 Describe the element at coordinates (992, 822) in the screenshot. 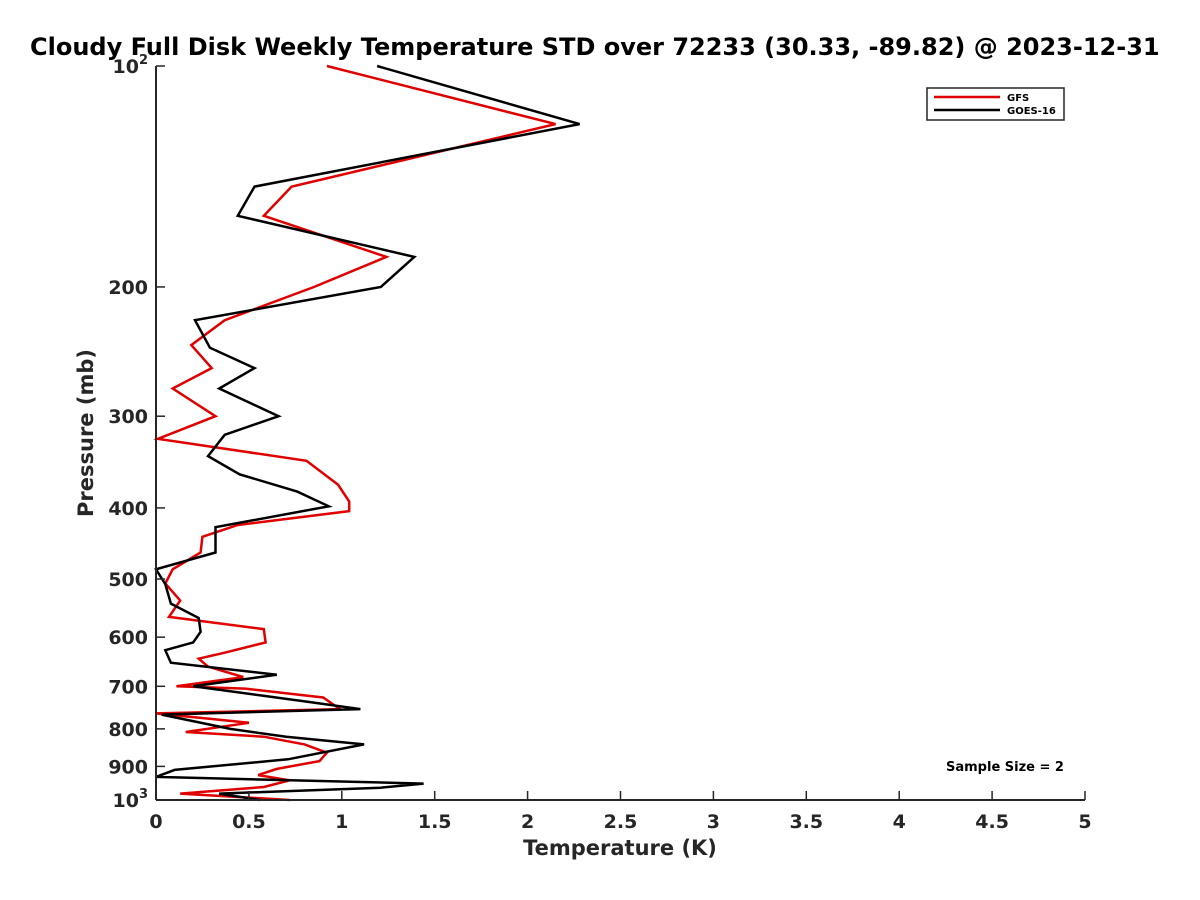

I see `x-tick-label: 4.5` at that location.